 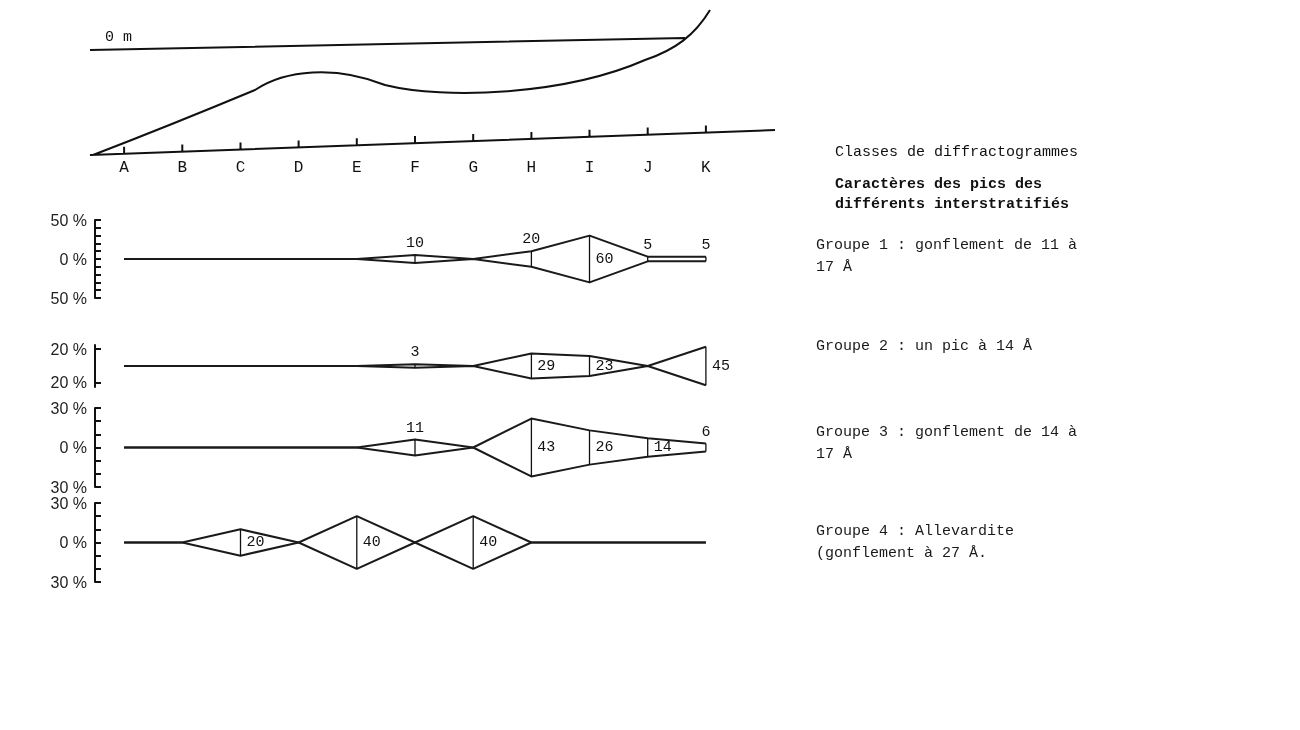 What do you see at coordinates (957, 152) in the screenshot?
I see `text: Classes de diffractogrammes` at bounding box center [957, 152].